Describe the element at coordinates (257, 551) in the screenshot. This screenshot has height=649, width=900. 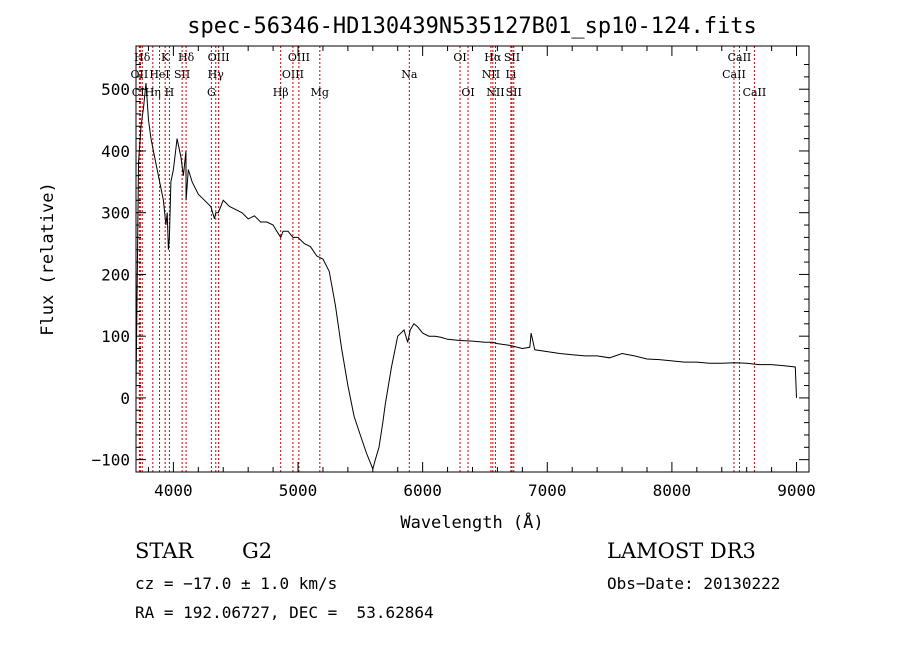
I see `subclass-label: G2` at that location.